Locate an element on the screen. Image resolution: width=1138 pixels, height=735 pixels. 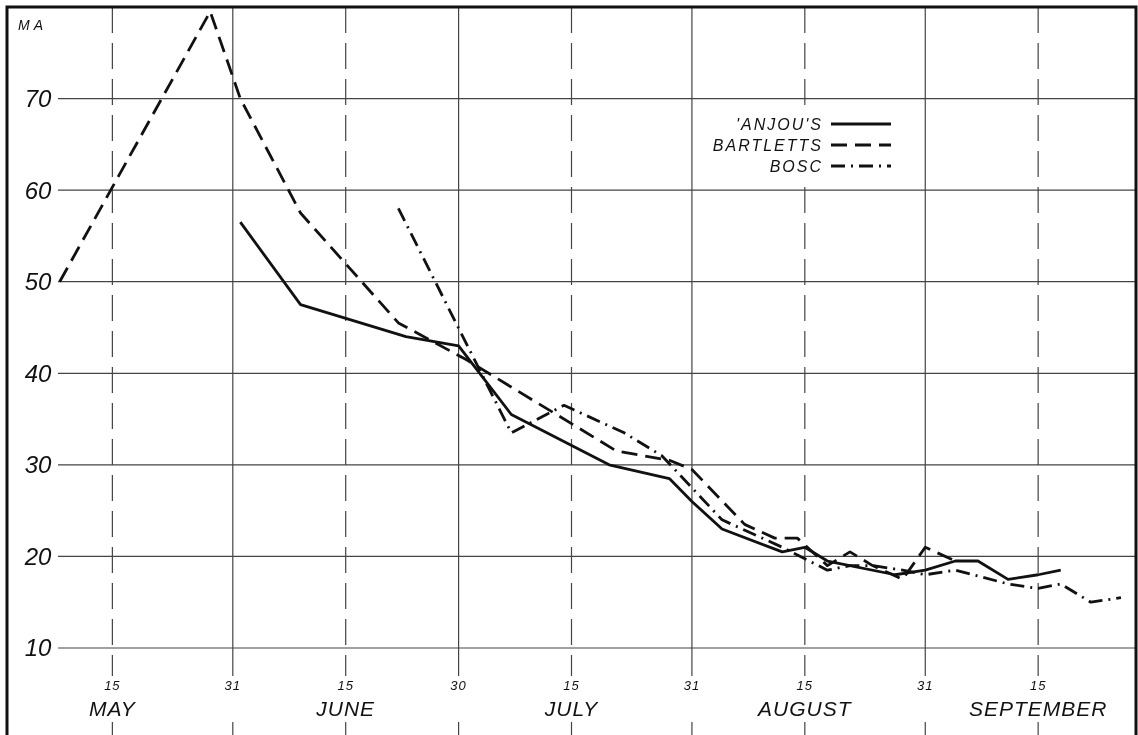
y-tick-label: 50 is located at coordinates (38, 282).